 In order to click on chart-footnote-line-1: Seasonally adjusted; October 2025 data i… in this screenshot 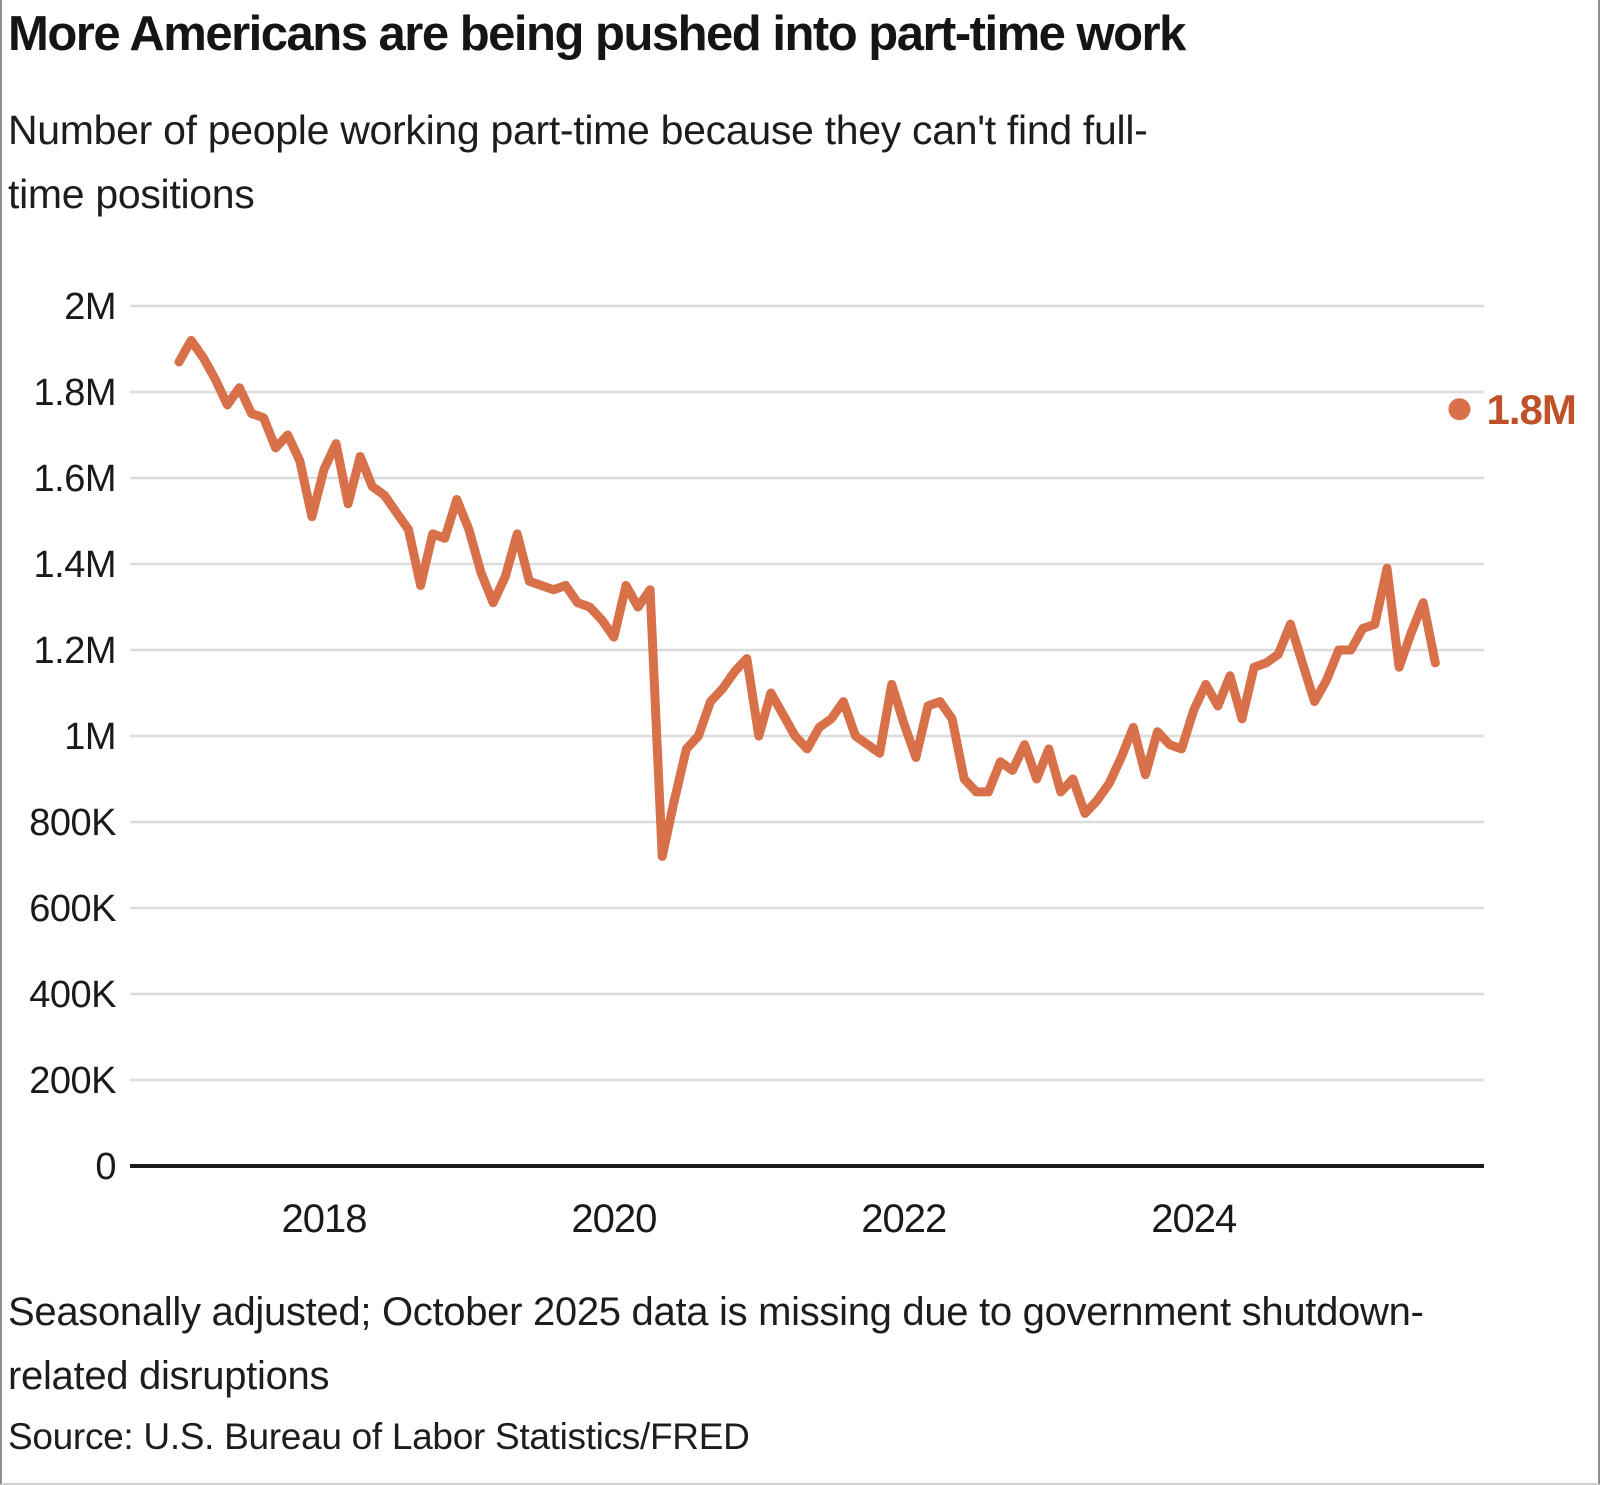, I will do `click(716, 1312)`.